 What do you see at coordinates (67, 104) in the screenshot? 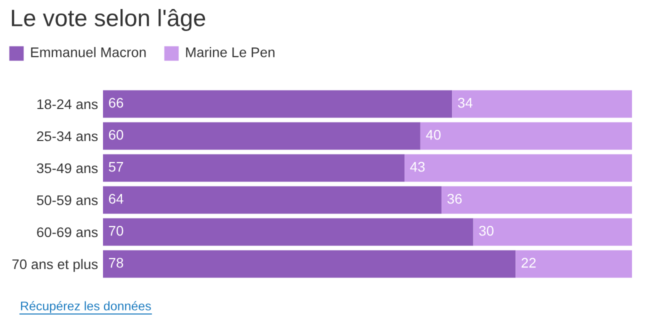
I see `y-tick-label: 18-24 ans` at bounding box center [67, 104].